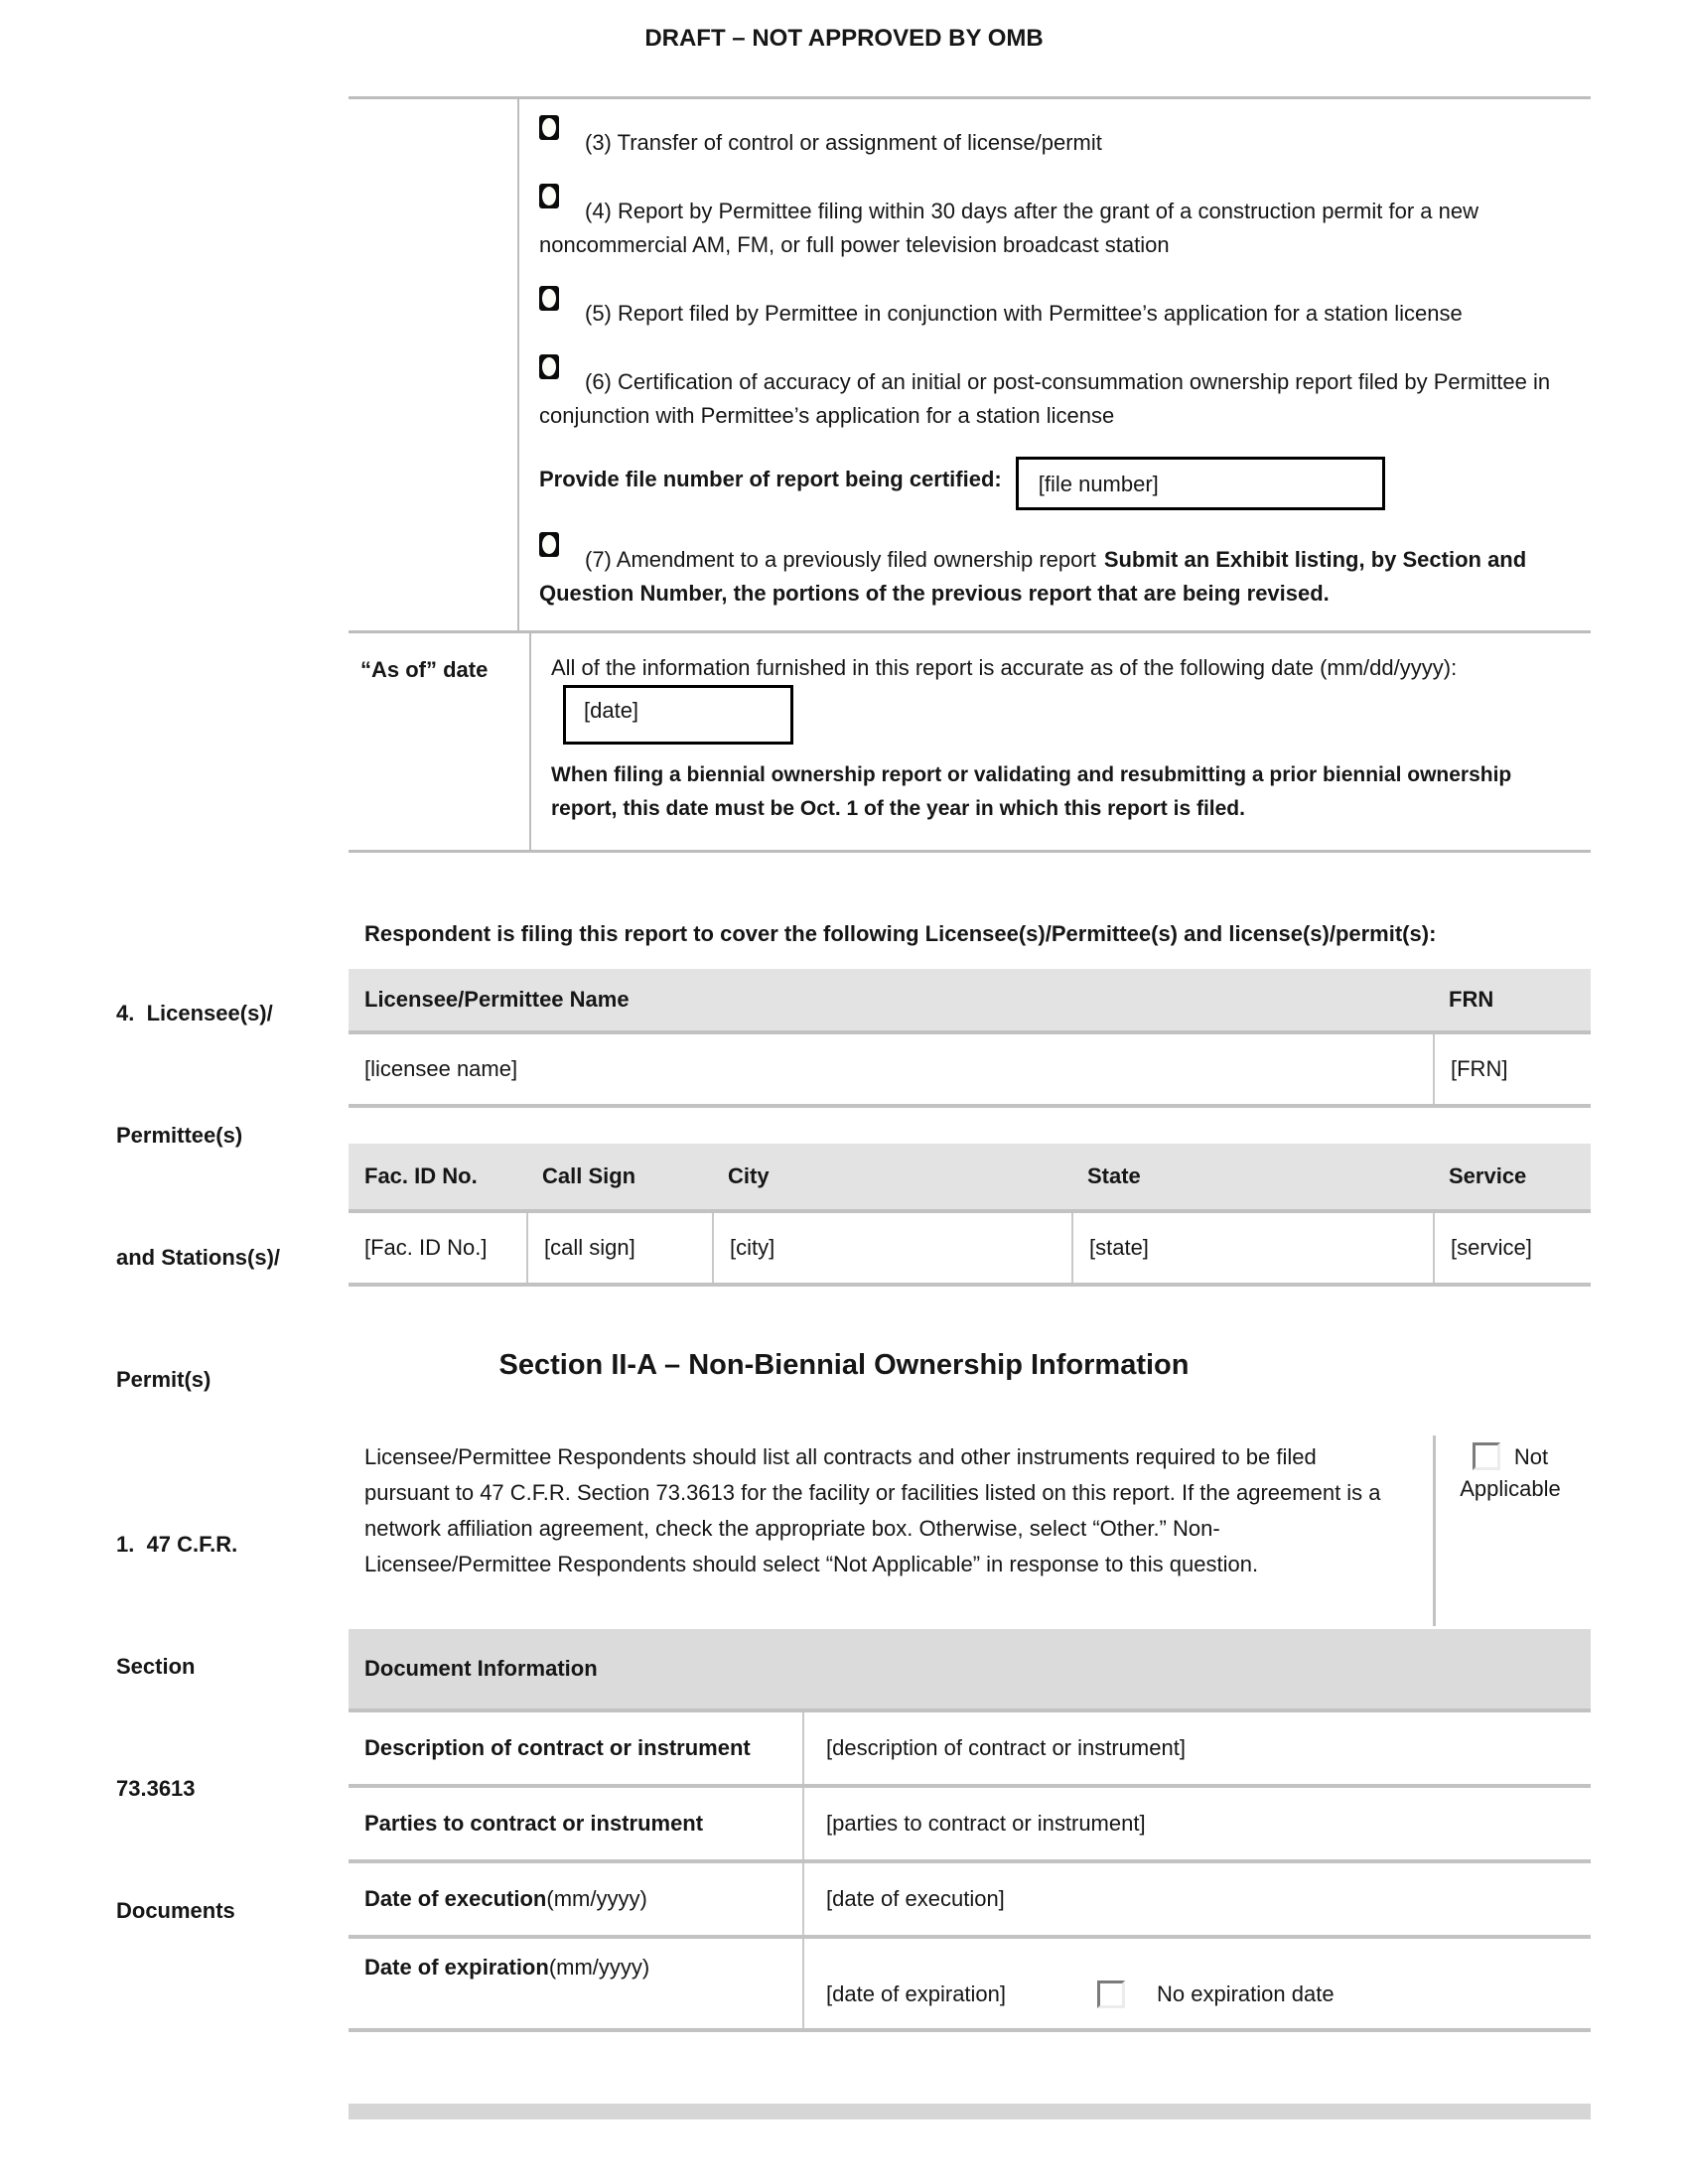 The height and width of the screenshot is (2184, 1688). I want to click on no-expiration-checkbox, so click(1111, 1994).